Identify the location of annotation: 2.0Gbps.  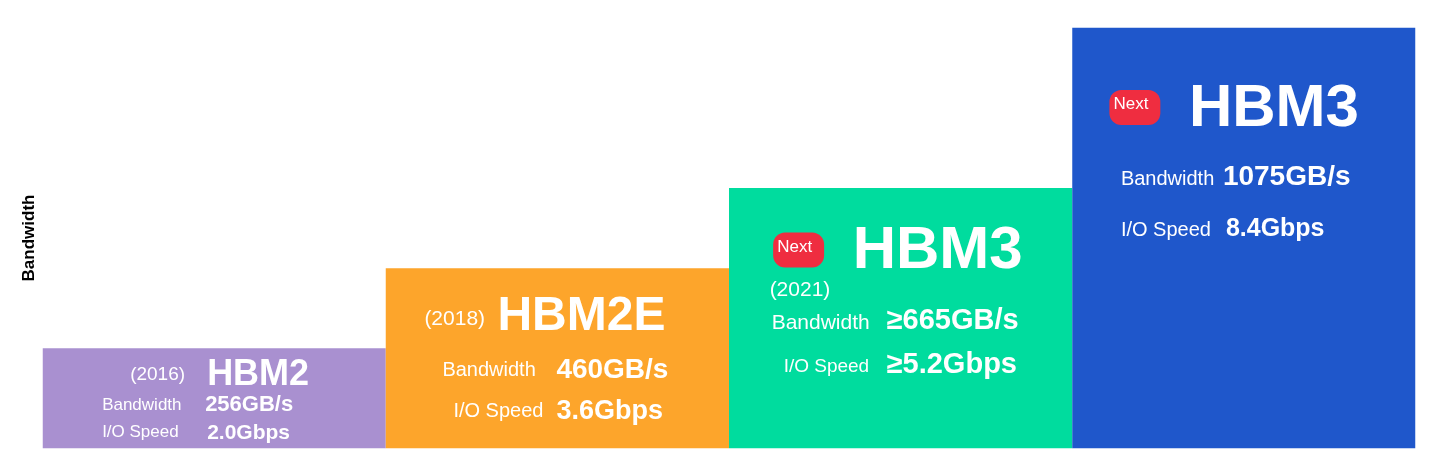
(248, 431).